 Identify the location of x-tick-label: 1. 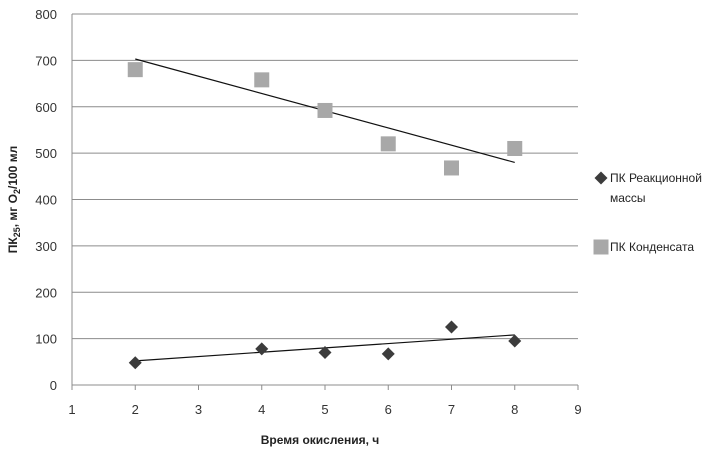
(71, 409).